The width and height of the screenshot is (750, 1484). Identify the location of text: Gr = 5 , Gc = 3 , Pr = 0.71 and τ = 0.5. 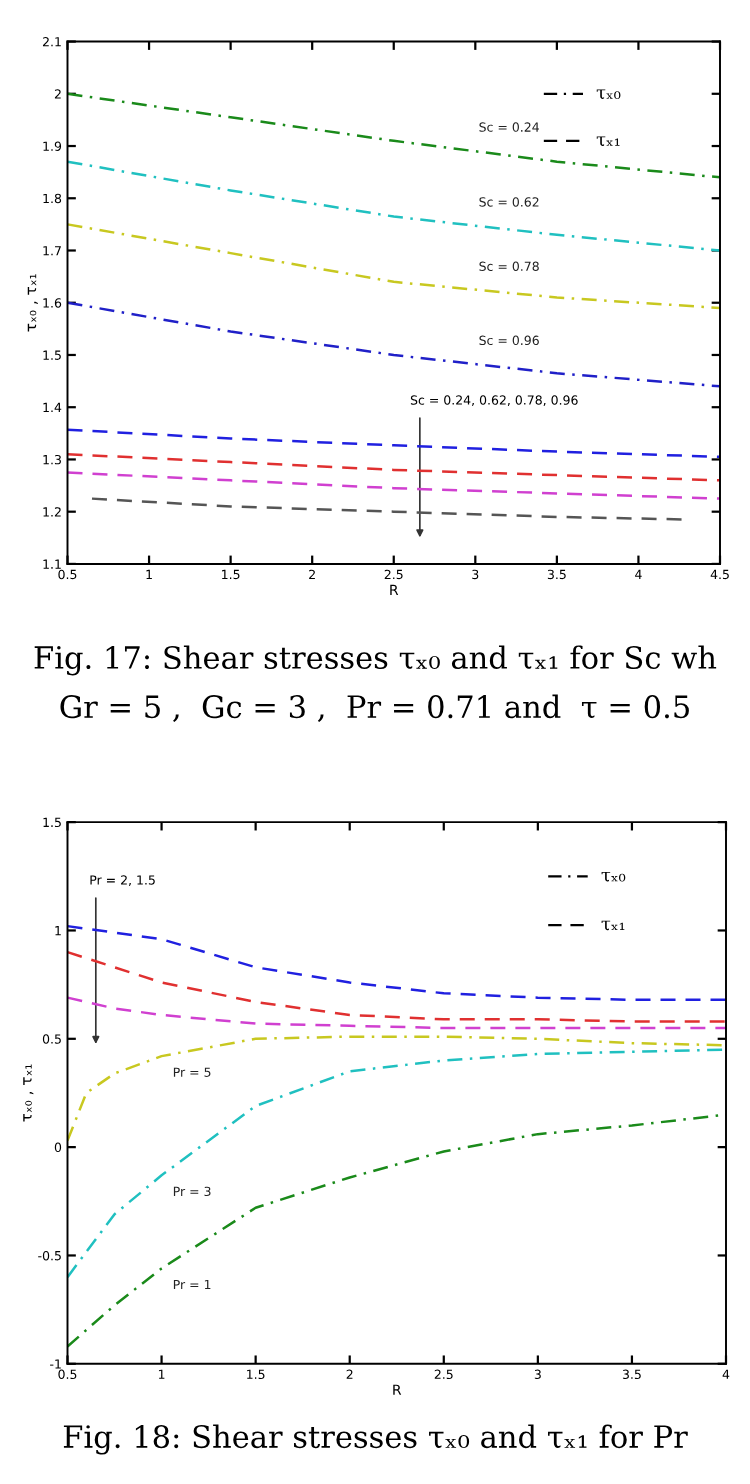
(374, 708).